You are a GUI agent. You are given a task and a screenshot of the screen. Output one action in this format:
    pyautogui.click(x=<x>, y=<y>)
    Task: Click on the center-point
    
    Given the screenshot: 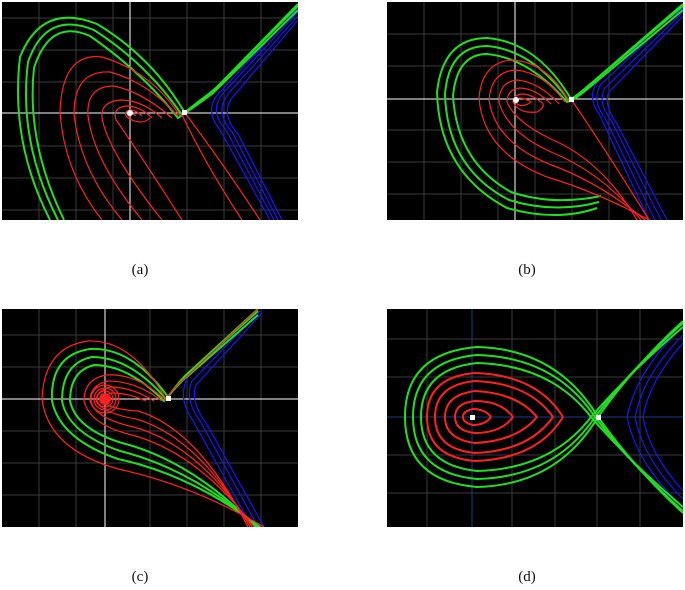 What is the action you would take?
    pyautogui.click(x=472, y=417)
    